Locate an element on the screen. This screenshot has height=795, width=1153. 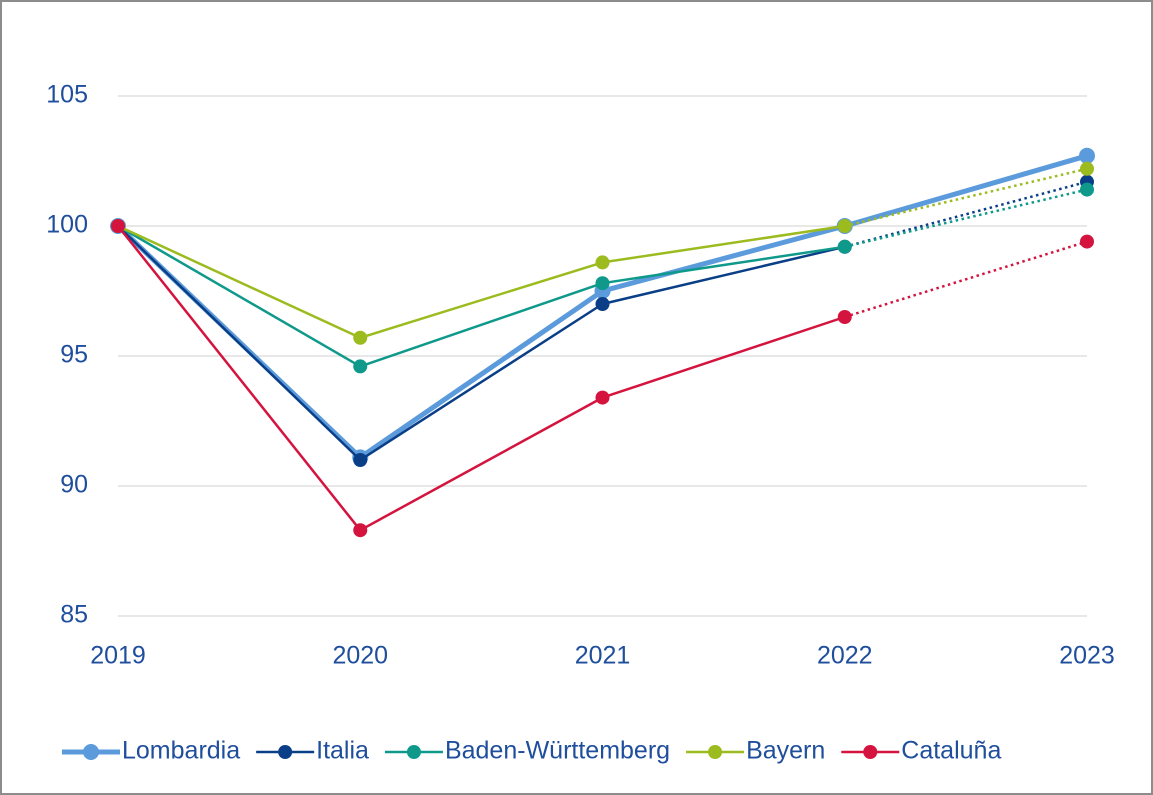
x-tick-label: 2023 is located at coordinates (1087, 656).